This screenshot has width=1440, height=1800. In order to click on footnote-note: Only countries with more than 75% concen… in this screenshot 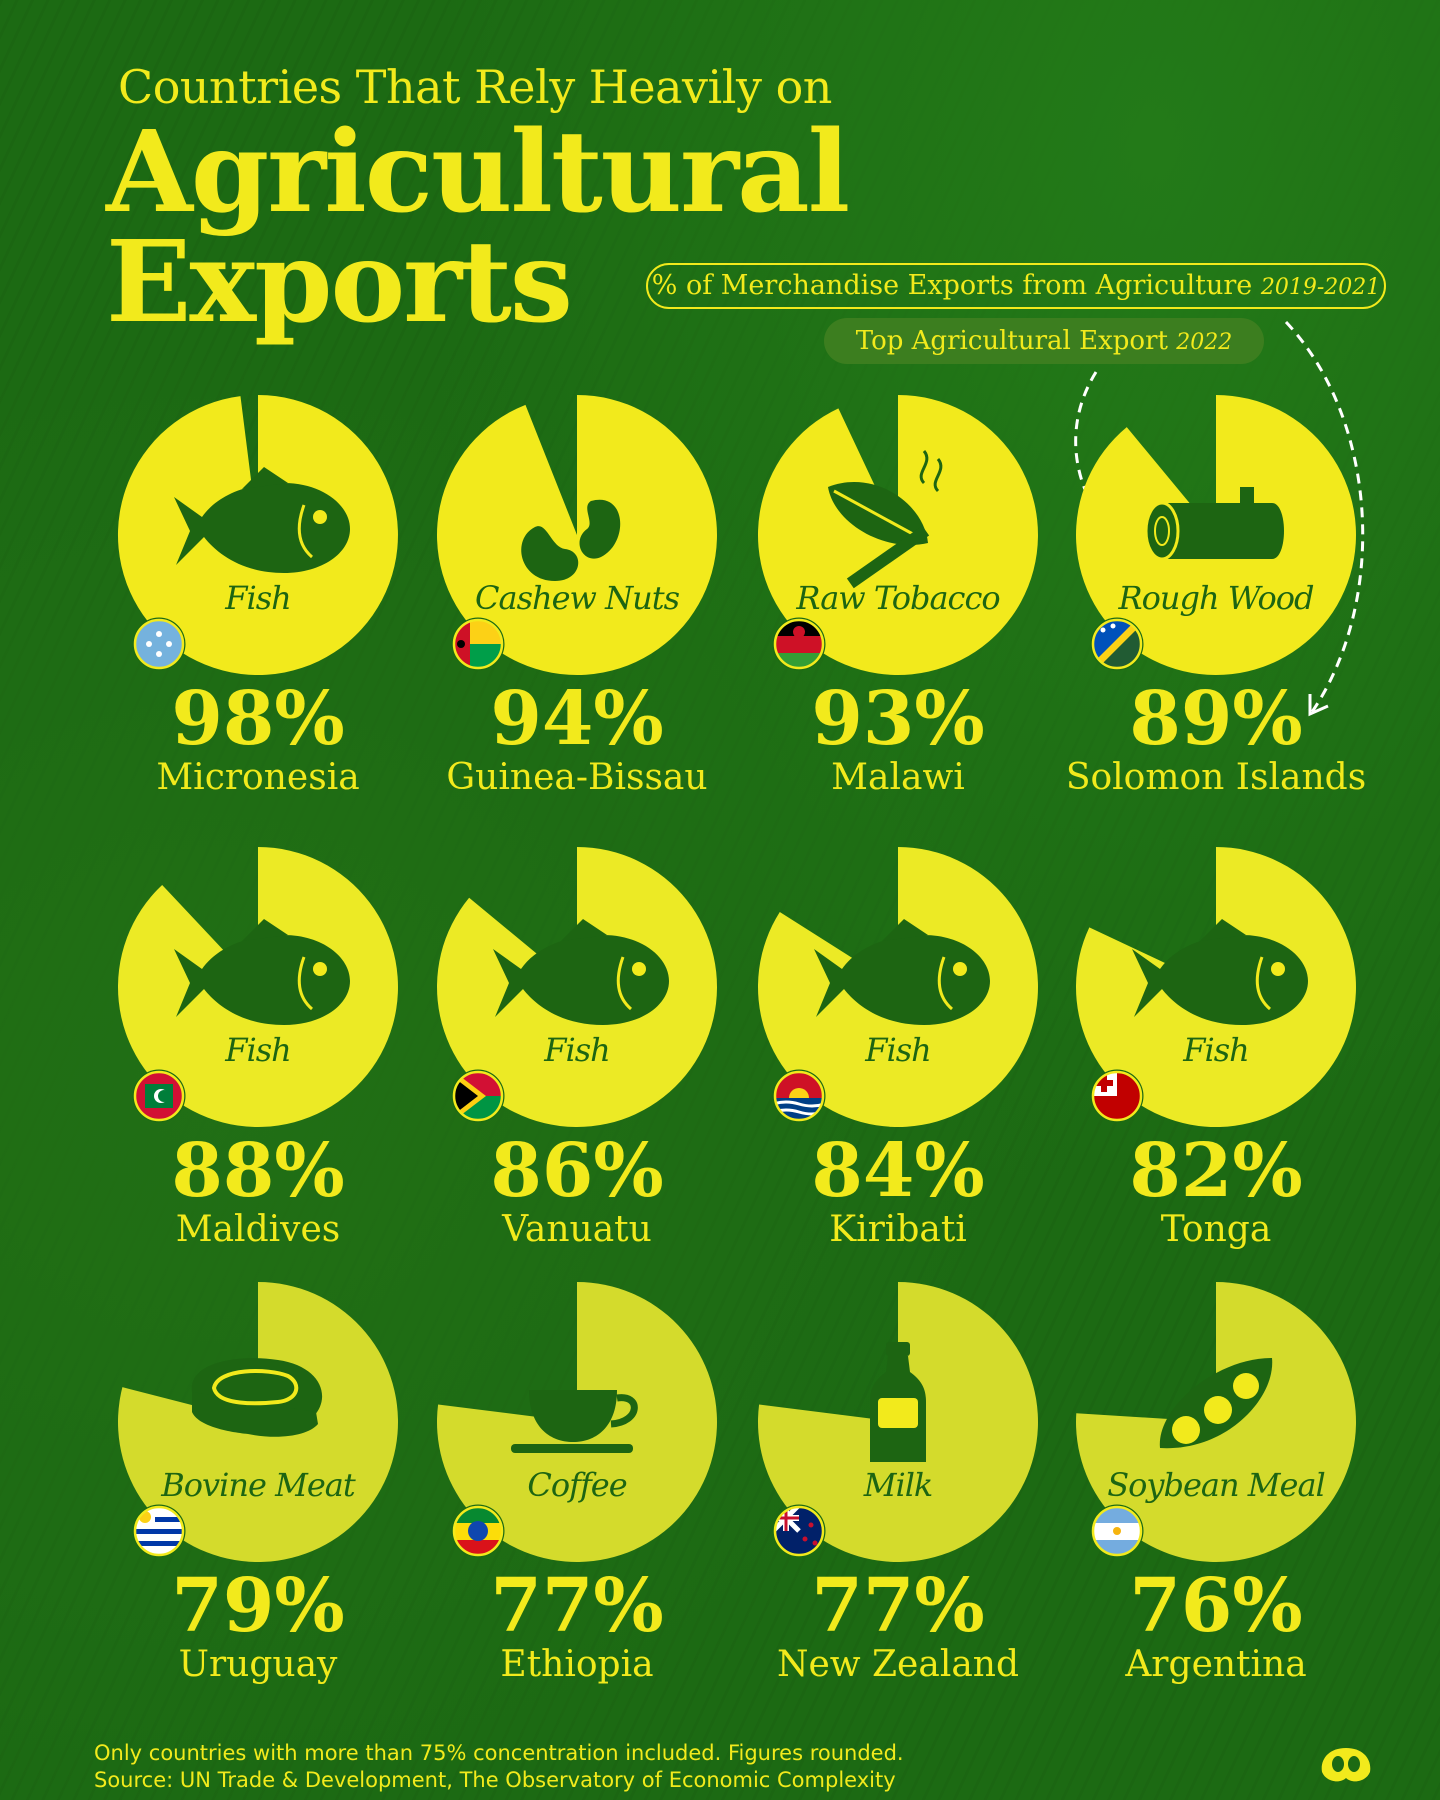, I will do `click(499, 1753)`.